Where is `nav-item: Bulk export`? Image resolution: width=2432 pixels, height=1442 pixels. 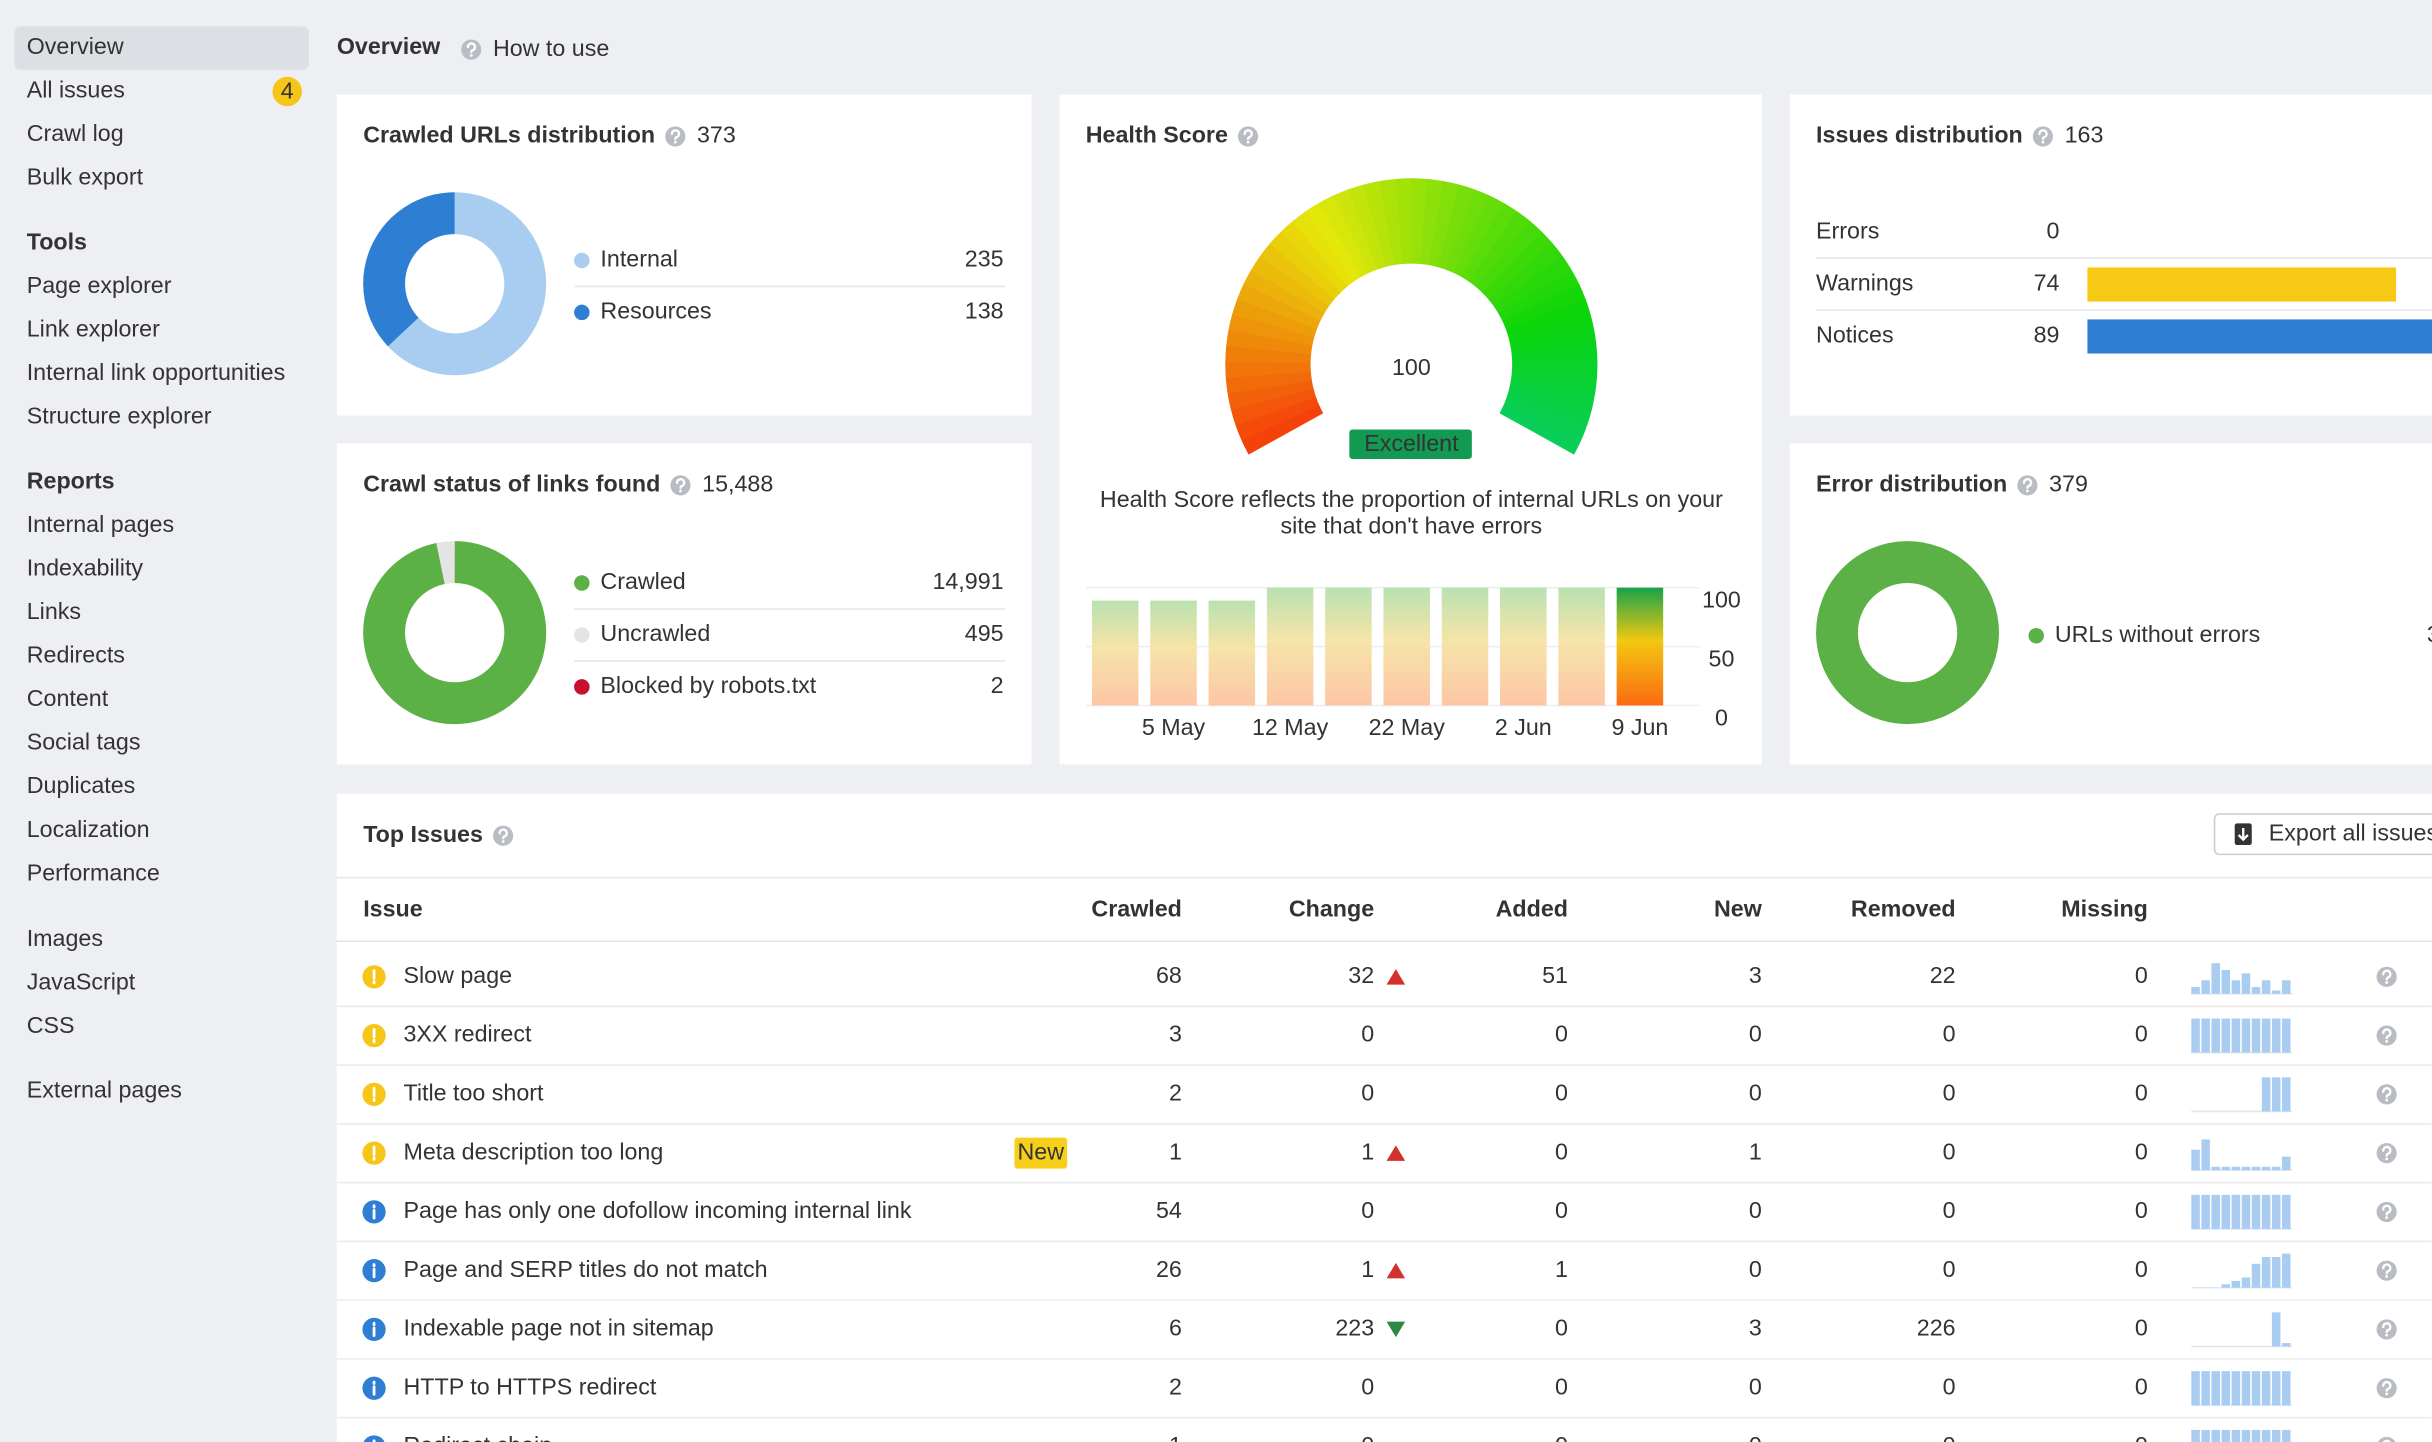
nav-item: Bulk export is located at coordinates (85, 176).